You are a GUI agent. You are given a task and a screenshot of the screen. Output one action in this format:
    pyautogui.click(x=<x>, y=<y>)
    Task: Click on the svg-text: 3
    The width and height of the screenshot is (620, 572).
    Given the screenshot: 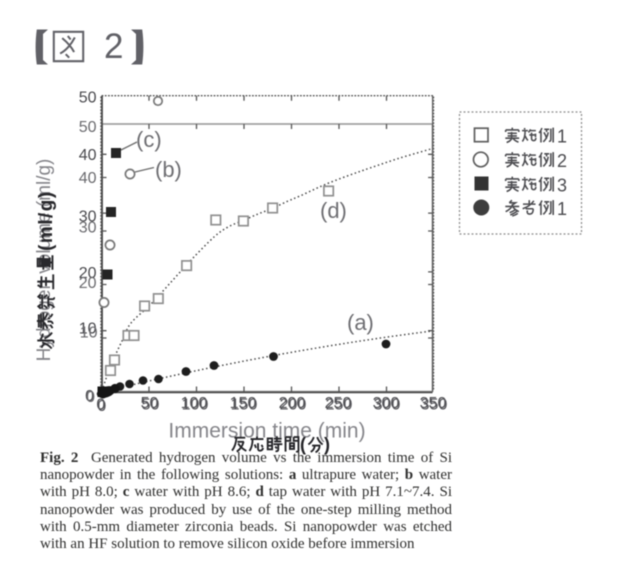 What is the action you would take?
    pyautogui.click(x=562, y=186)
    